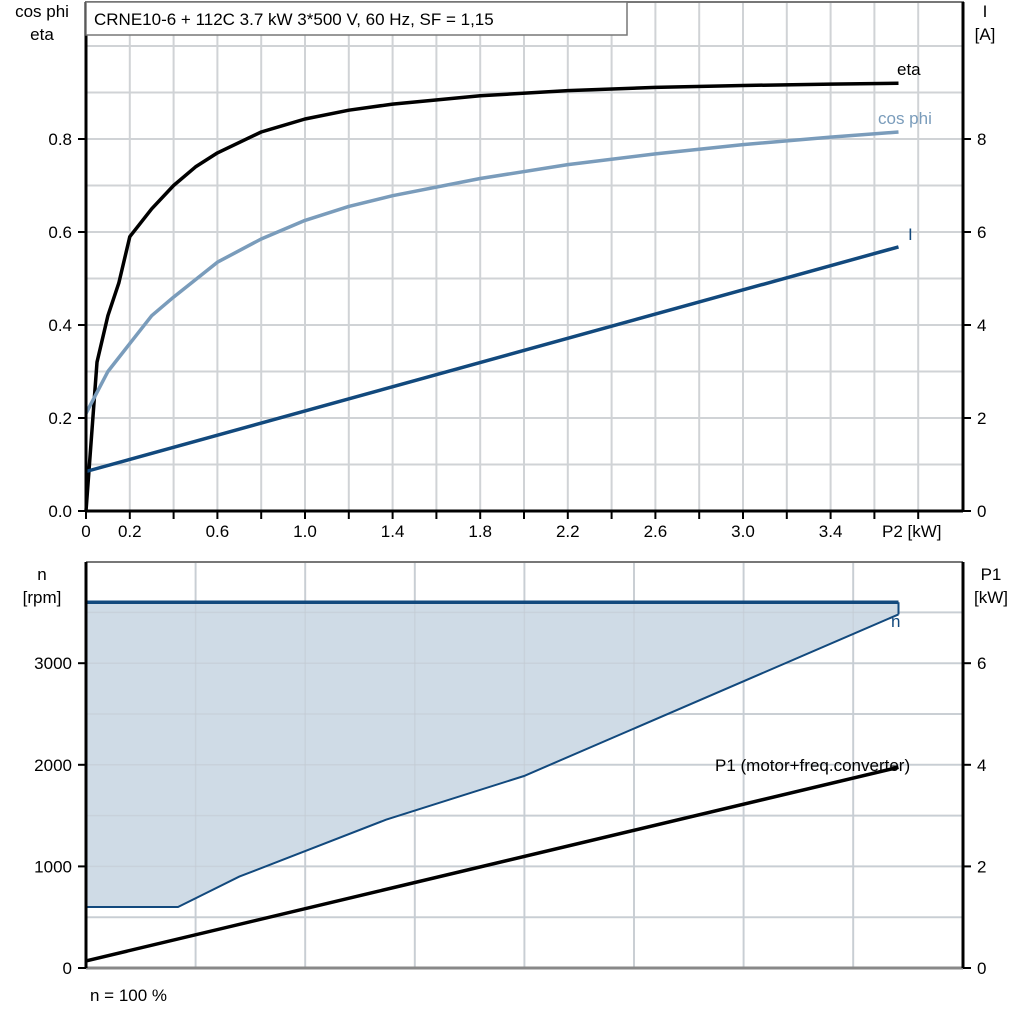 The width and height of the screenshot is (1024, 1024). I want to click on y-left-tick-label: 0.6, so click(60, 232).